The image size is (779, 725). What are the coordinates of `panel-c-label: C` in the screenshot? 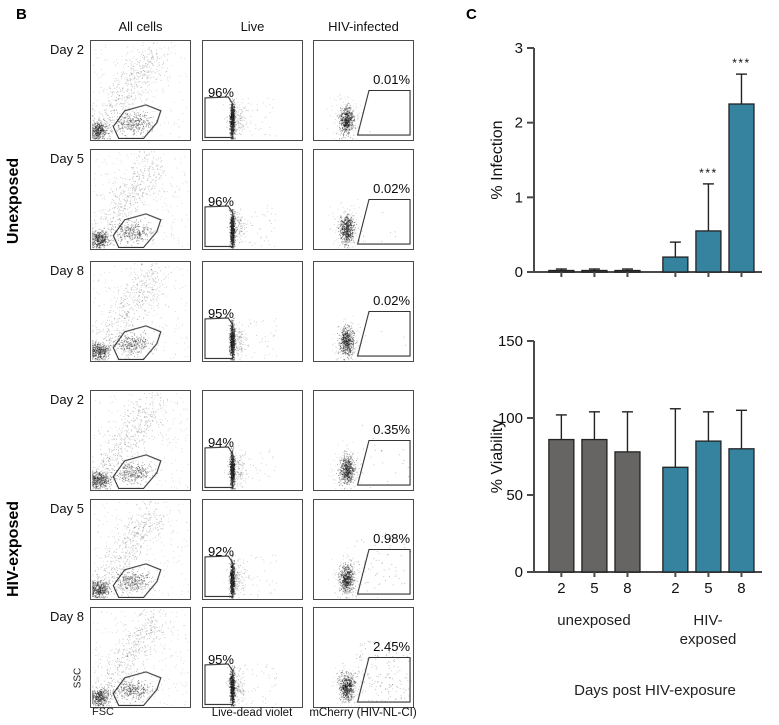 It's located at (471, 14).